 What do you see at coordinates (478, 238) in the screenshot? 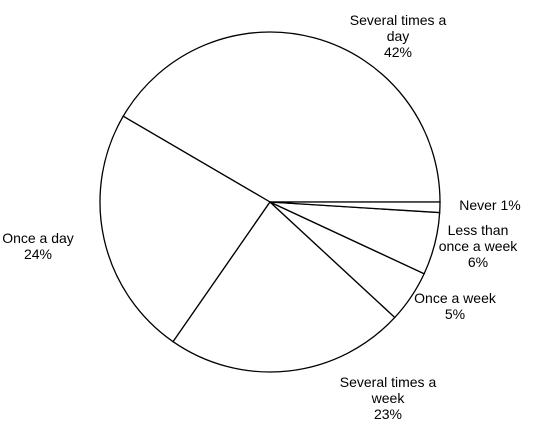
I see `category-label: Less than once a week` at bounding box center [478, 238].